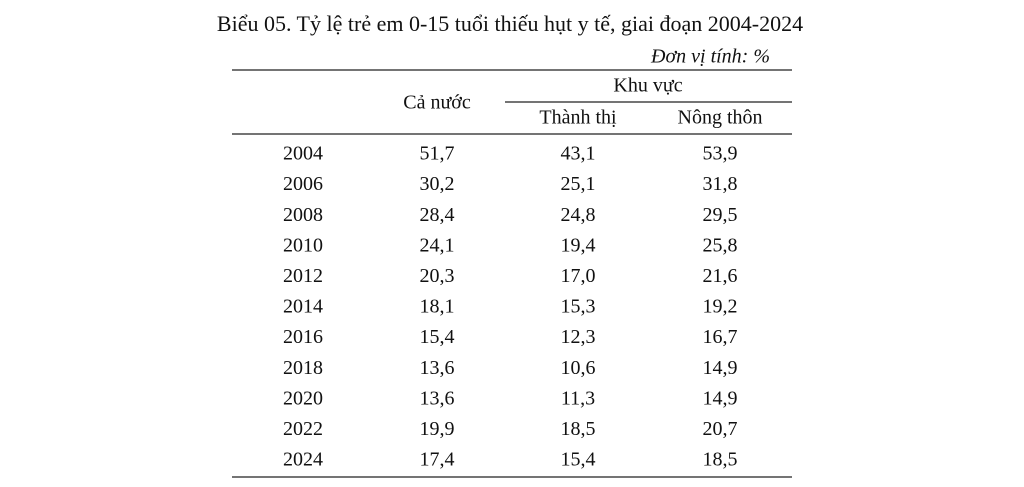  What do you see at coordinates (578, 307) in the screenshot?
I see `urban-cell: 15,3` at bounding box center [578, 307].